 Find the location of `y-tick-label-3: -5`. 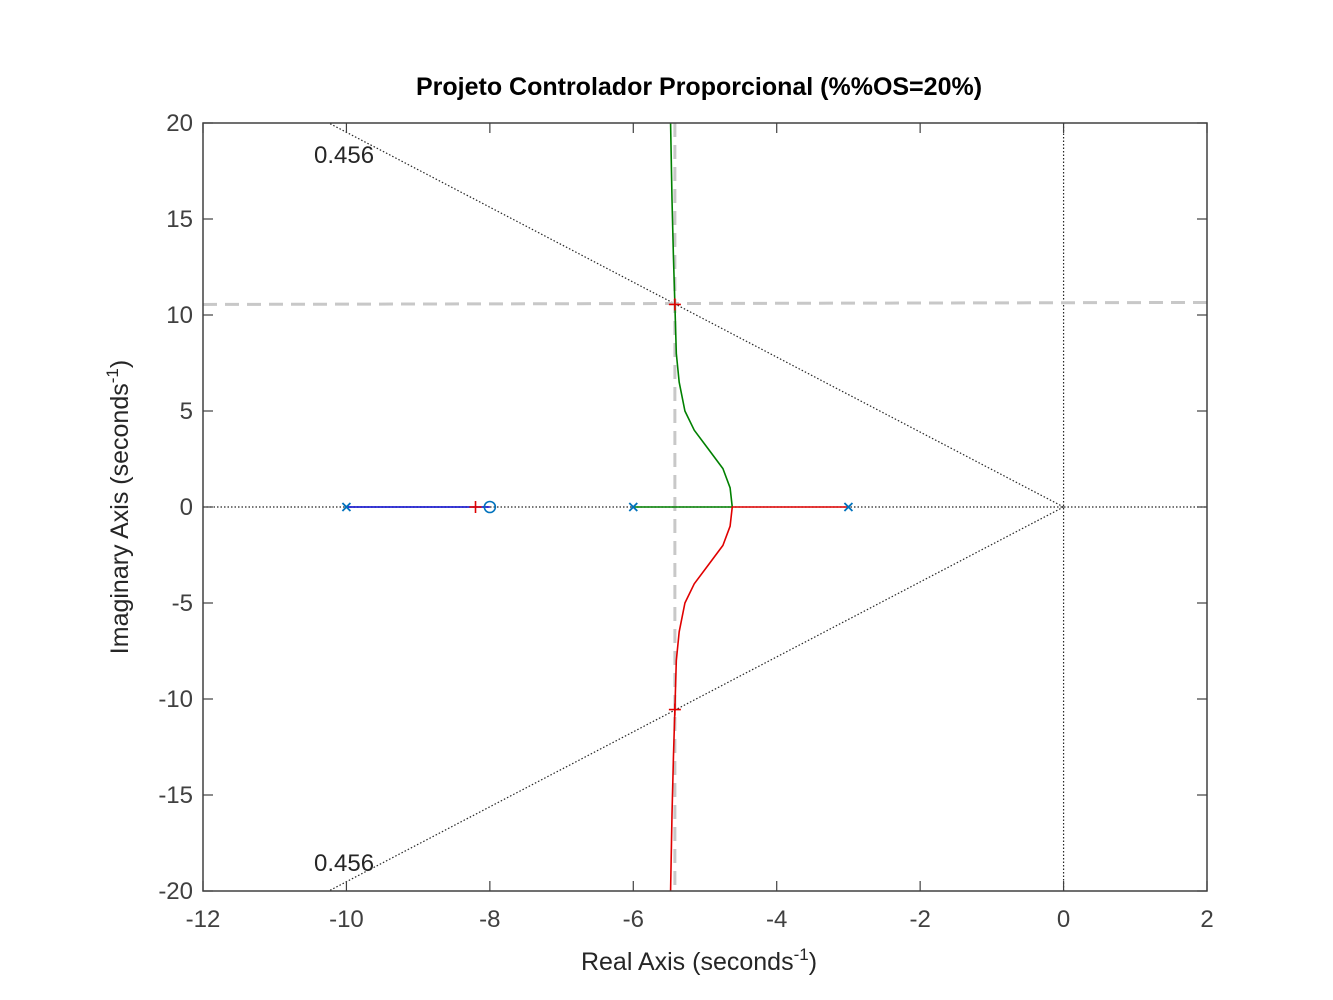

y-tick-label-3: -5 is located at coordinates (182, 603).